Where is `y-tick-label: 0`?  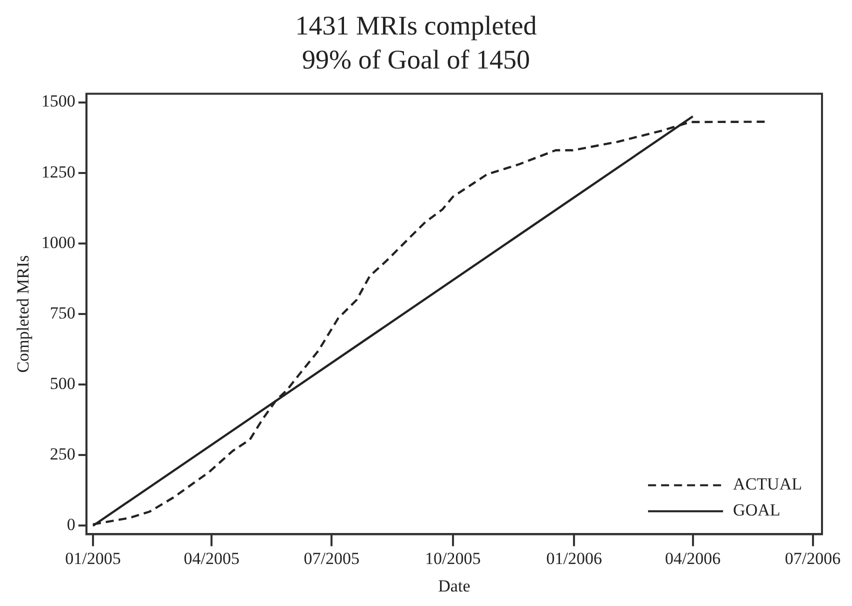 y-tick-label: 0 is located at coordinates (71, 524).